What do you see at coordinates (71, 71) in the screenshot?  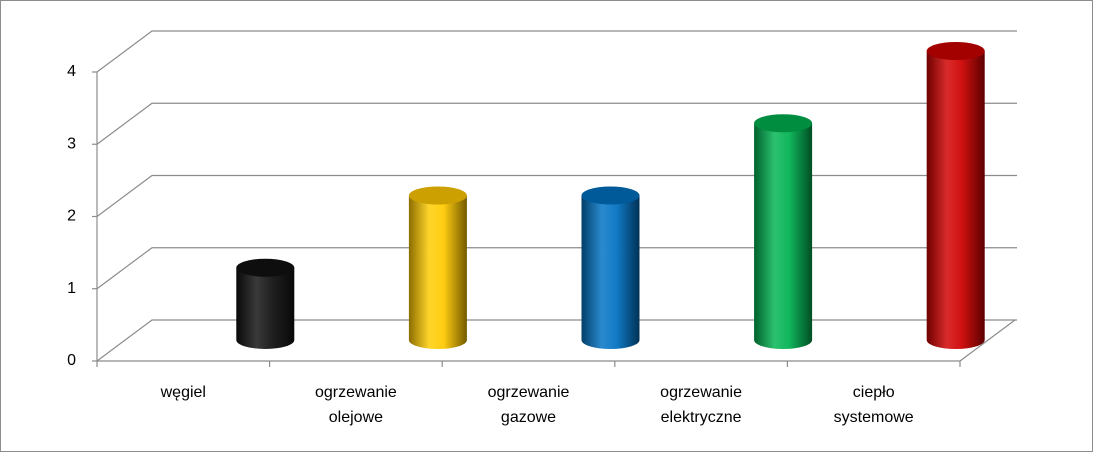 I see `y-tick-label: 4` at bounding box center [71, 71].